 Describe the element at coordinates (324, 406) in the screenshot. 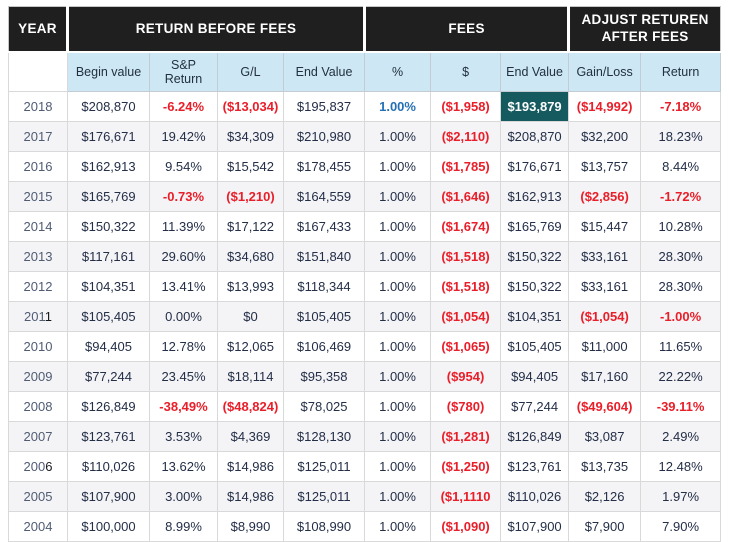

I see `cell-end-value: $78,025` at that location.